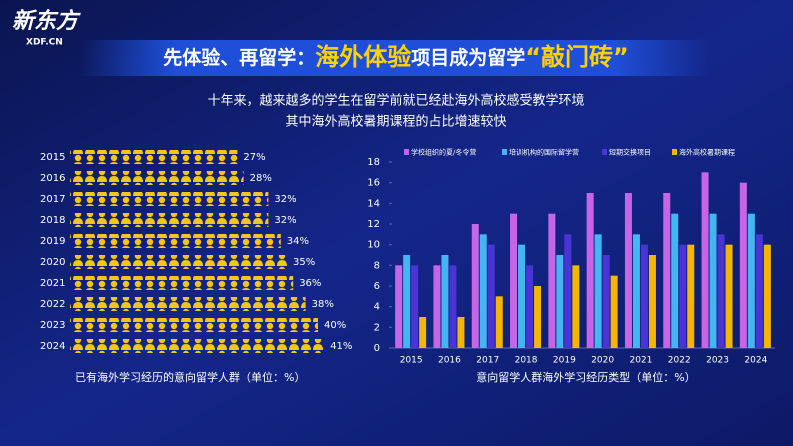  Describe the element at coordinates (52, 325) in the screenshot. I see `row-label: 2023` at that location.